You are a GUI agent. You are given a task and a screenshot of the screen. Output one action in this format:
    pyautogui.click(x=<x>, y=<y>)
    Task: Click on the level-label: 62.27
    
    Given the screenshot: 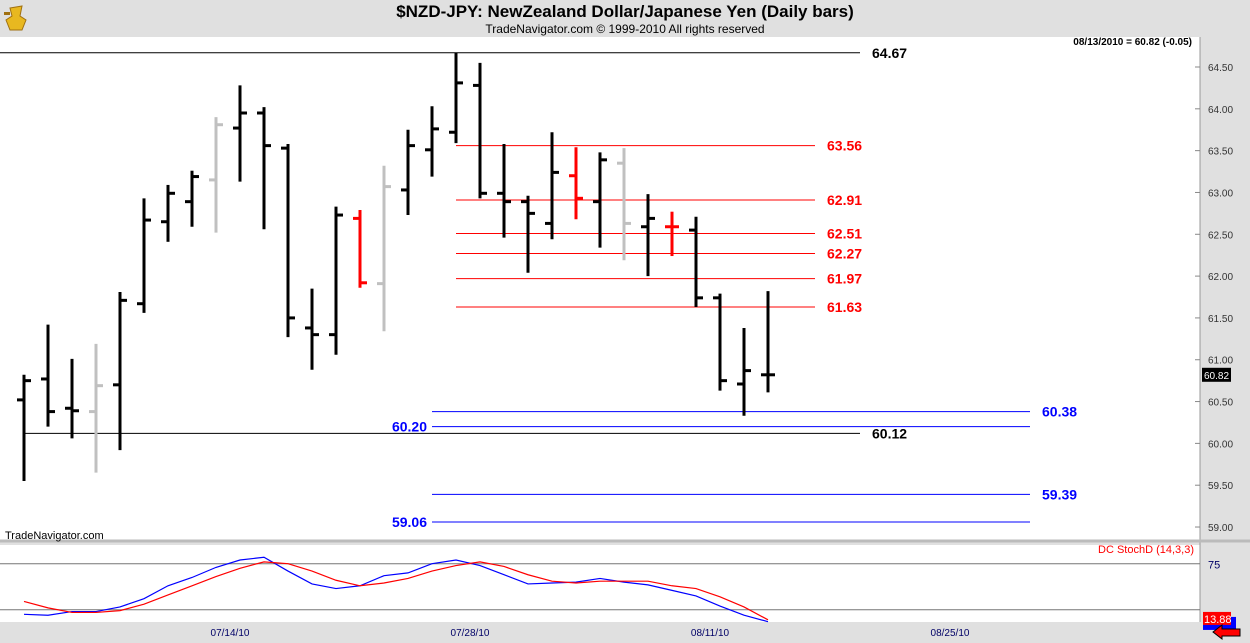 What is the action you would take?
    pyautogui.click(x=844, y=254)
    